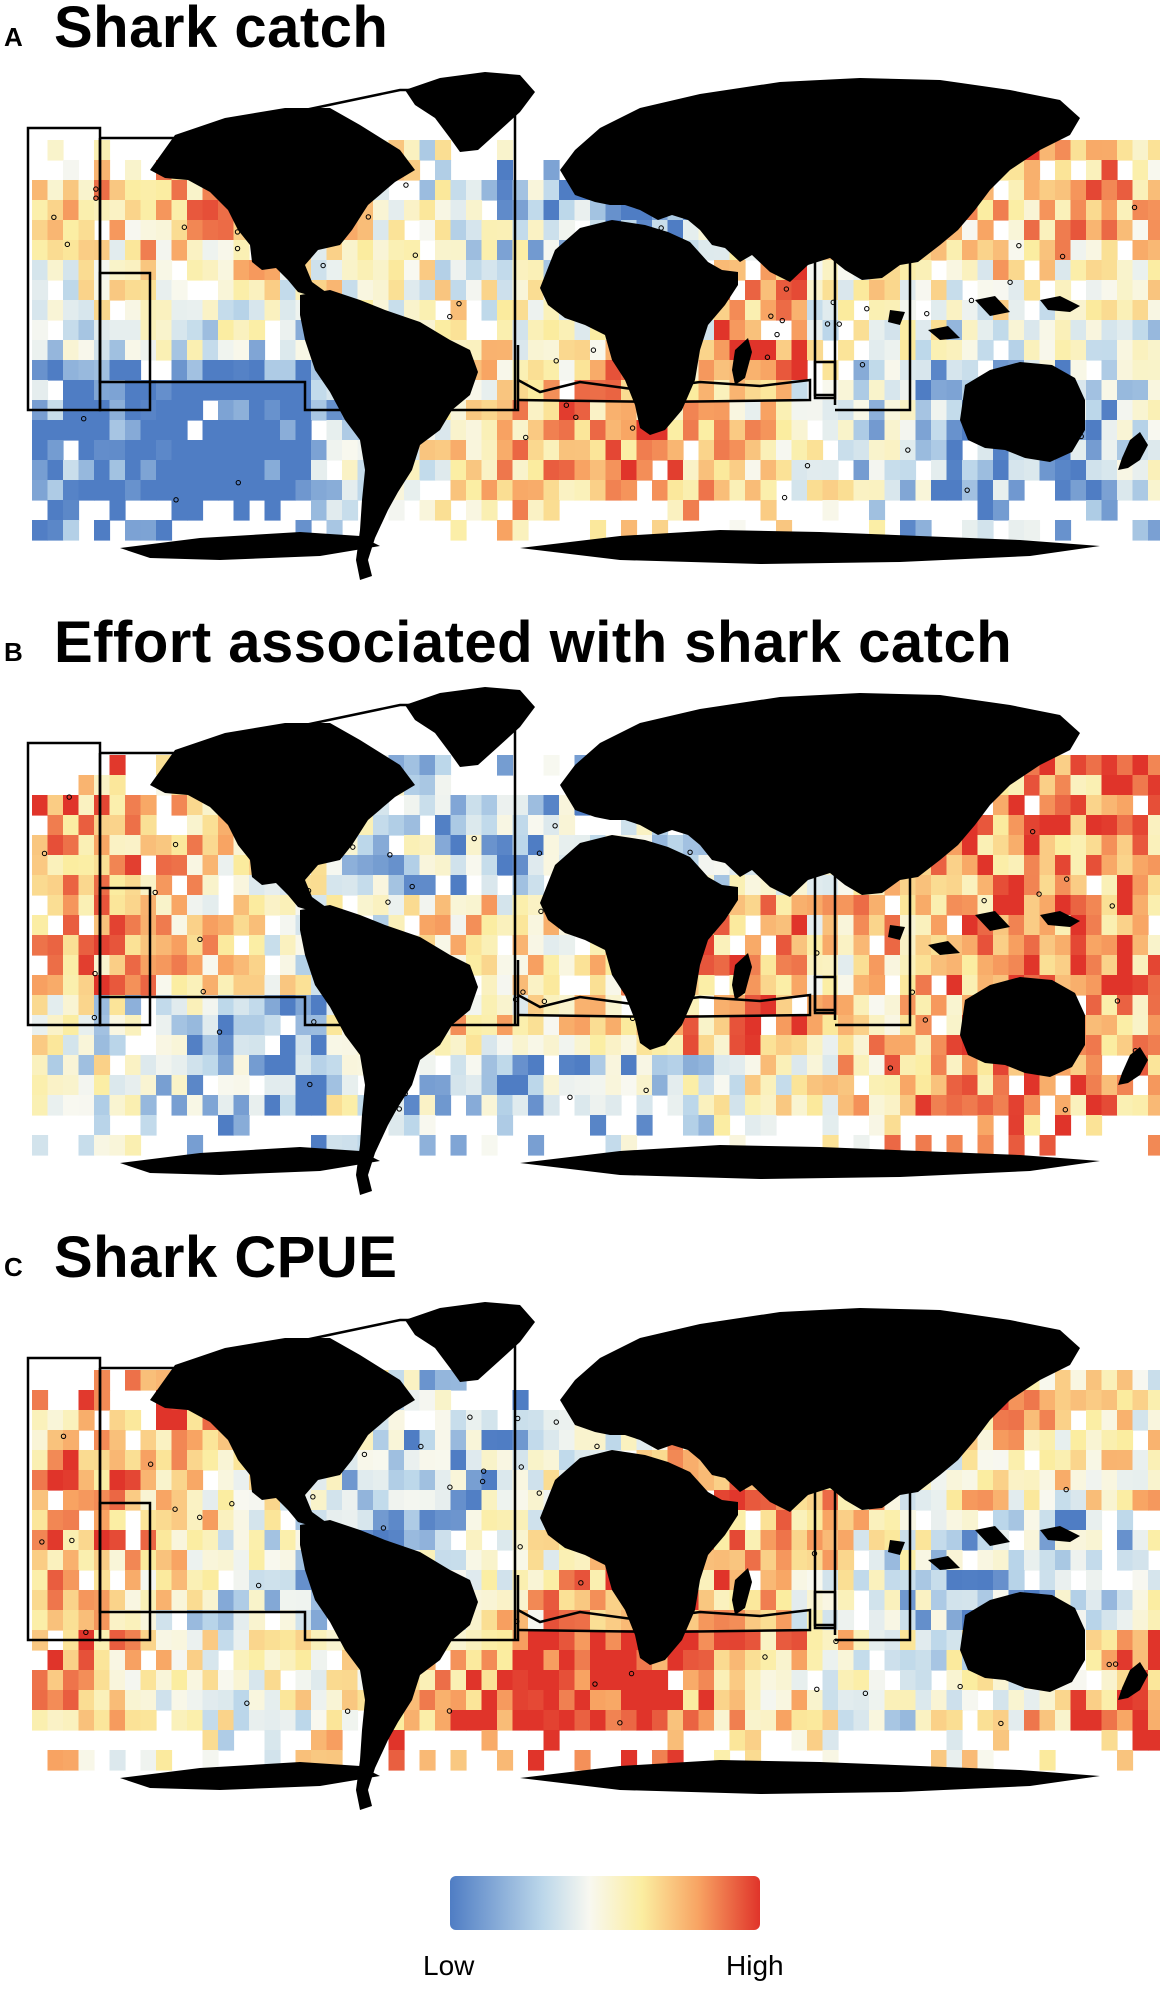  Describe the element at coordinates (580, 1931) in the screenshot. I see `color-legend: Low High` at that location.